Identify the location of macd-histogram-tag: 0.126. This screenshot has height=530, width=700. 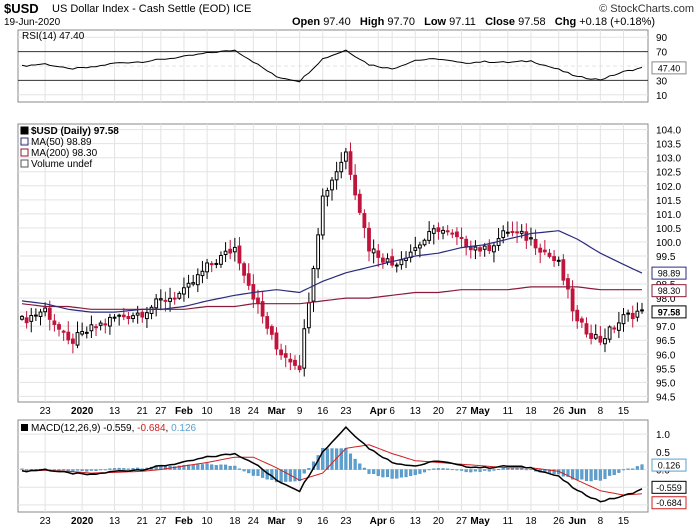
(669, 466).